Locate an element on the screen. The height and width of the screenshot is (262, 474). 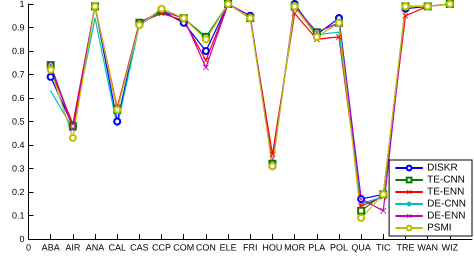
legend-label: DISKR is located at coordinates (442, 168).